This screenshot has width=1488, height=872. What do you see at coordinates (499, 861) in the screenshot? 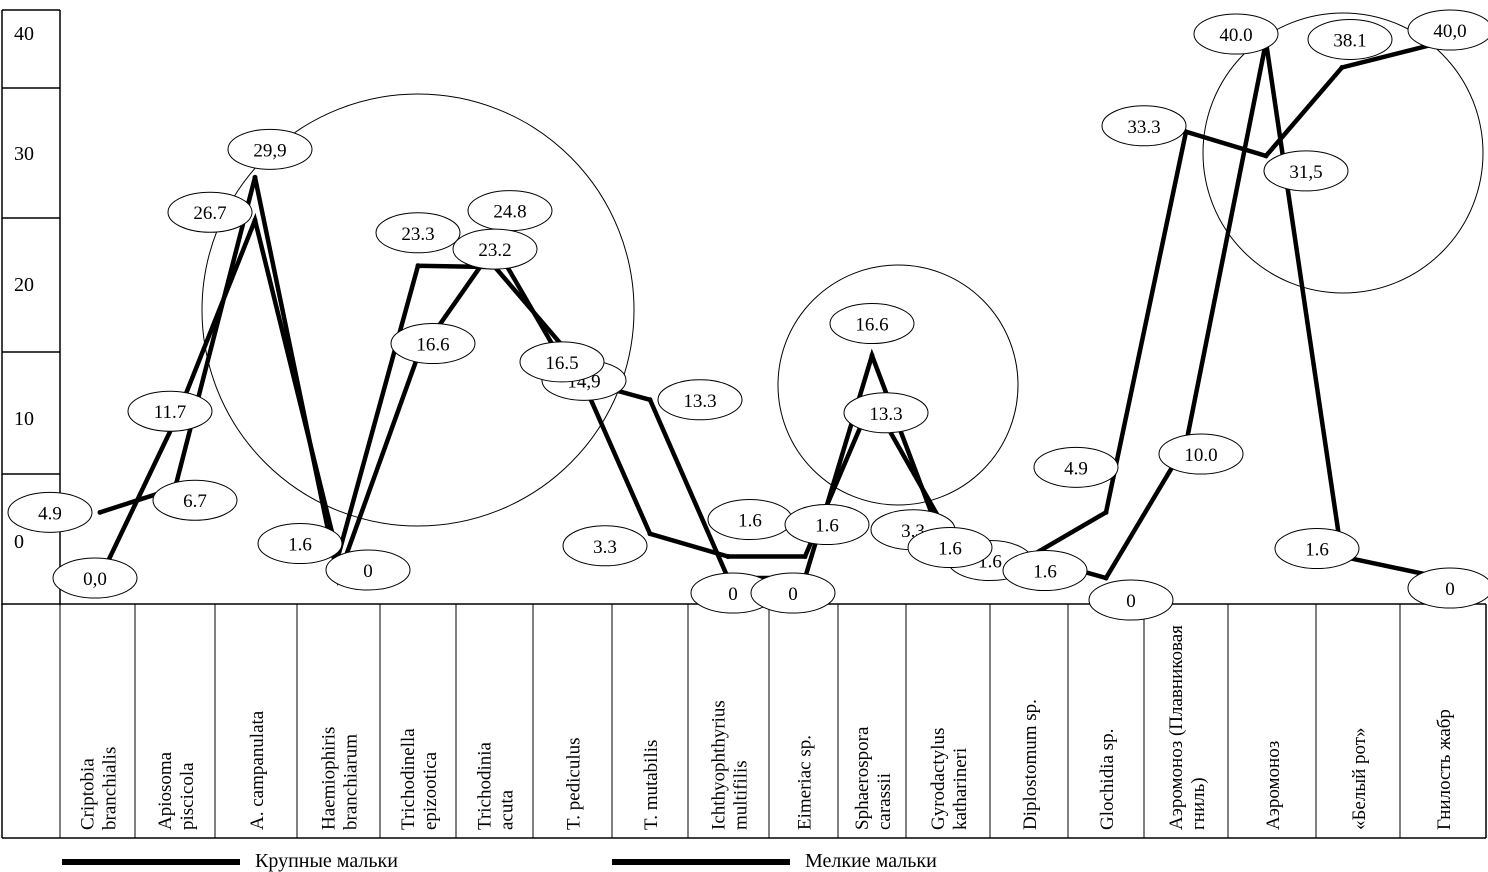
I see `legend: Крупные мальки Мелкие мальки` at bounding box center [499, 861].